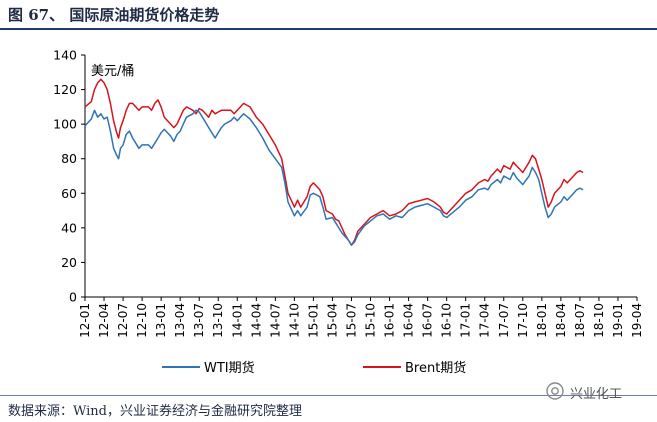 Image resolution: width=657 pixels, height=422 pixels. I want to click on figure-title: 图 67、 国际原油期货价格走势, so click(114, 15).